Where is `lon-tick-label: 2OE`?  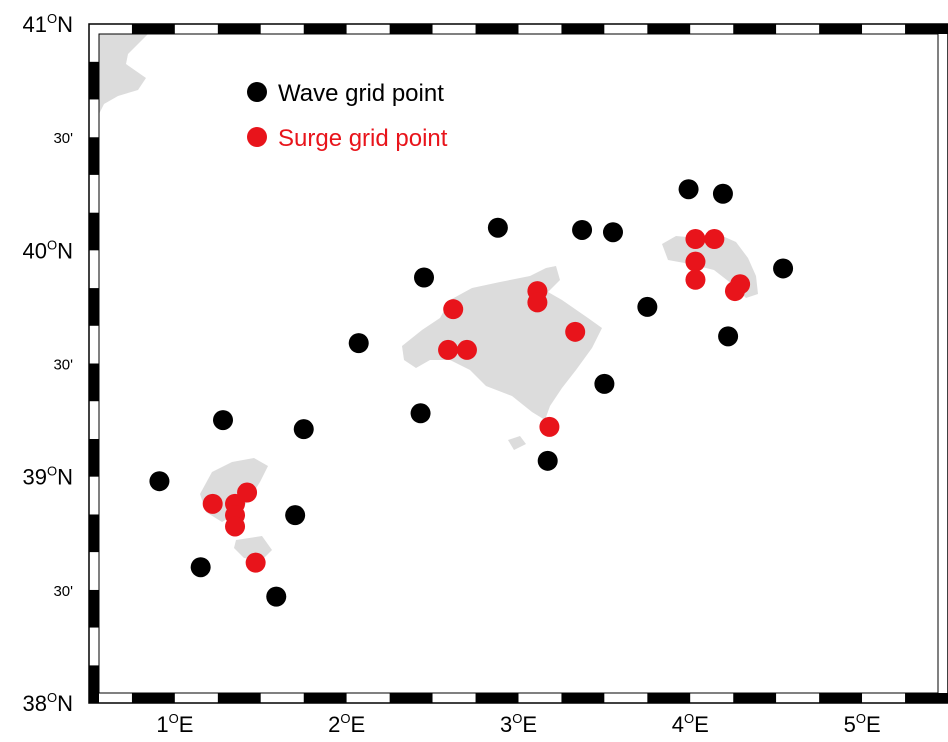 lon-tick-label: 2OE is located at coordinates (346, 724).